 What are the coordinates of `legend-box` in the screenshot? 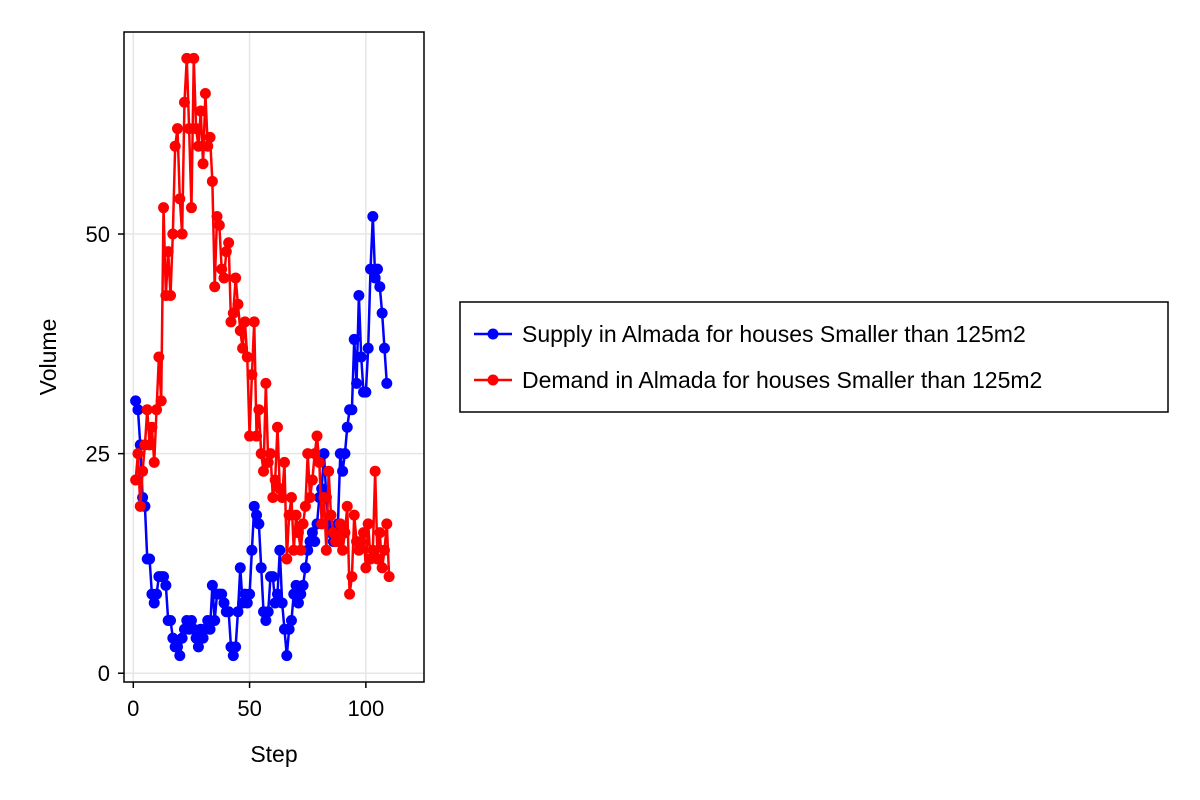 It's located at (814, 357).